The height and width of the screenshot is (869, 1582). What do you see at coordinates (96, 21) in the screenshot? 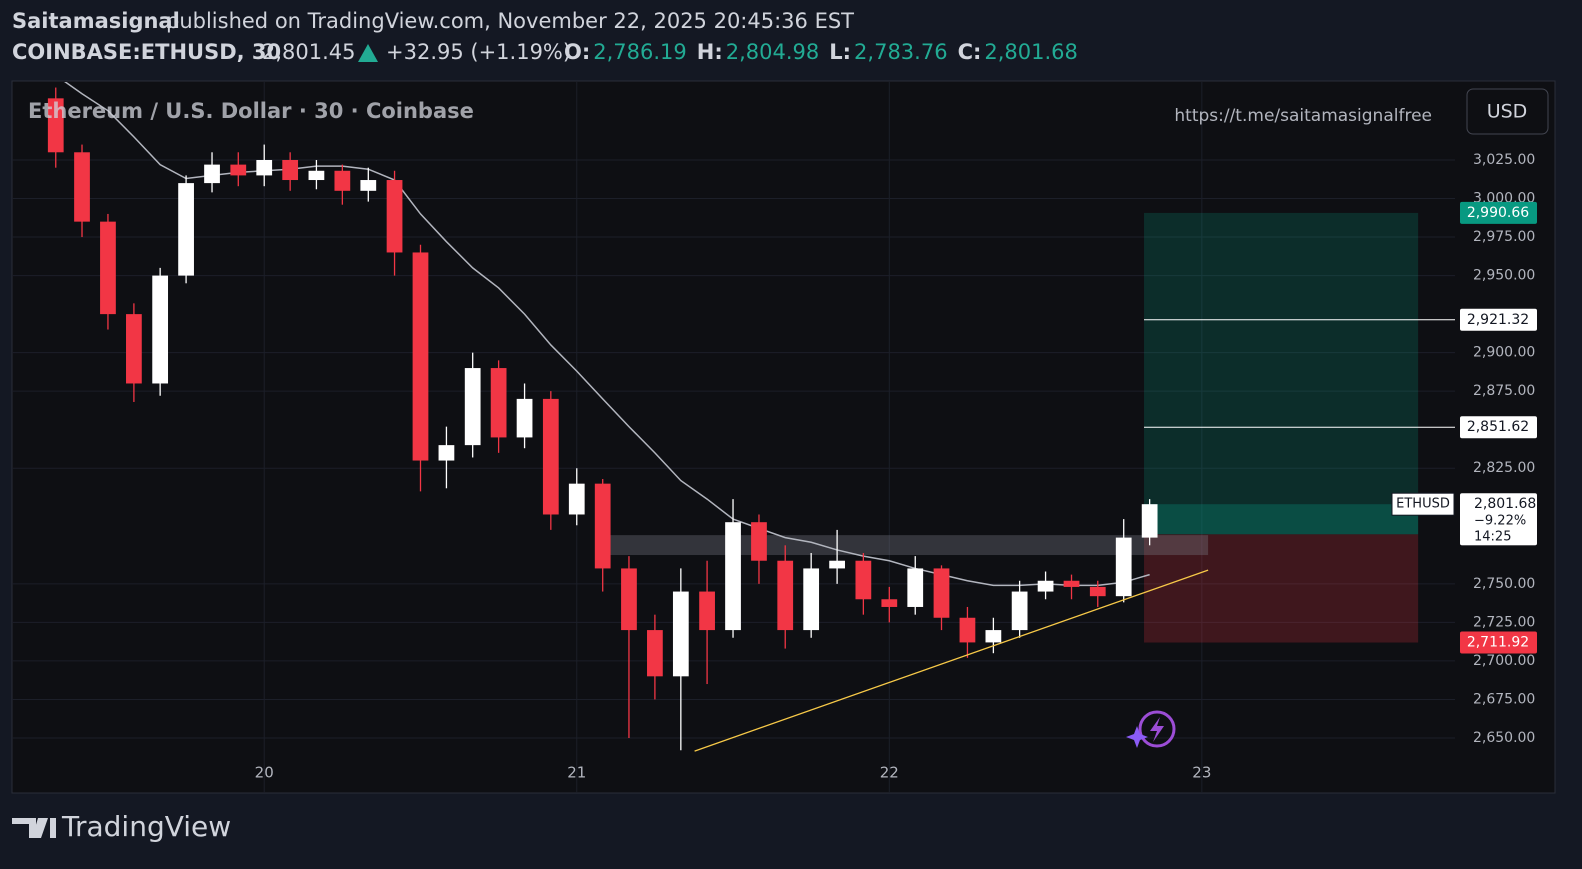
I see `author: Saitamasignal` at bounding box center [96, 21].